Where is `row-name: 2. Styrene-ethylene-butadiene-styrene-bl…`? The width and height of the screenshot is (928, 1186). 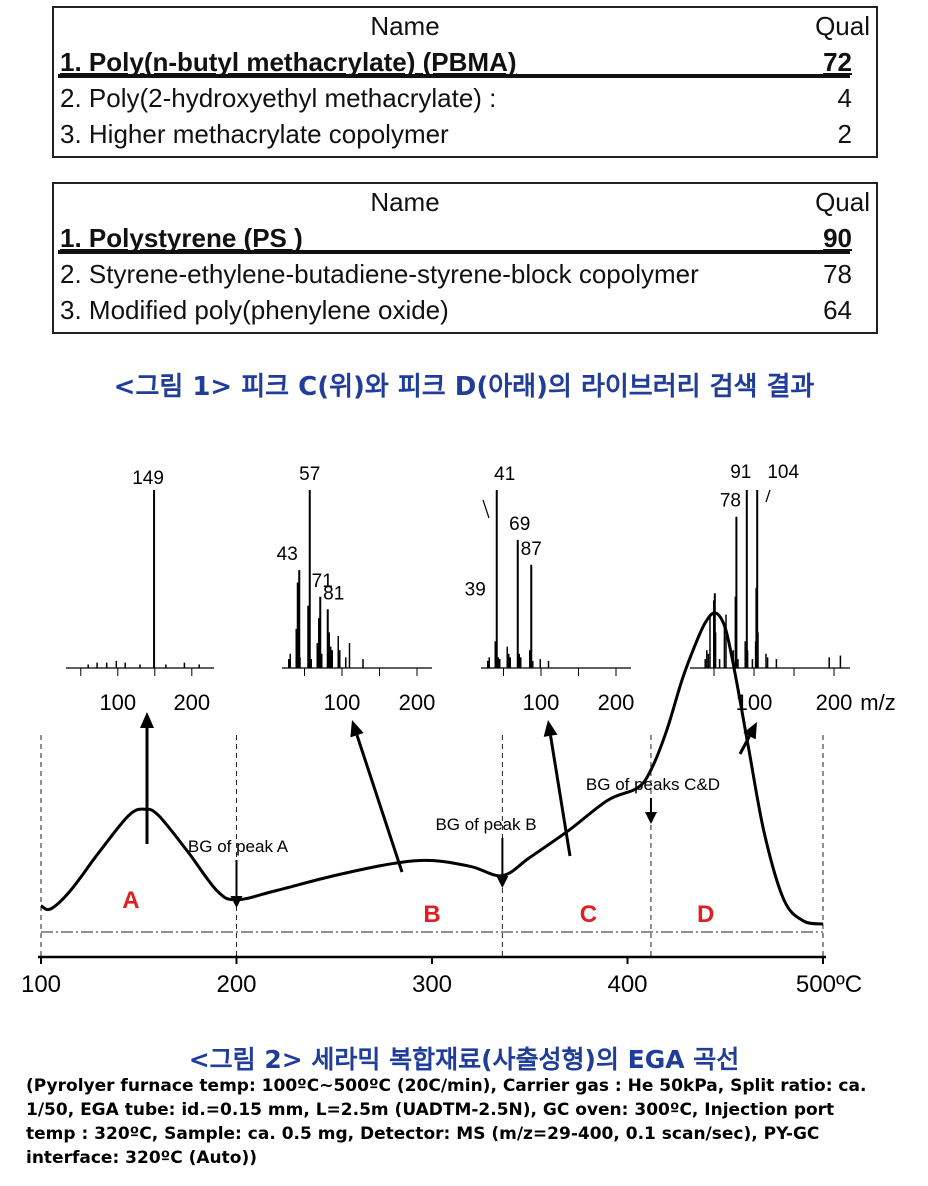
row-name: 2. Styrene-ethylene-butadiene-styrene-bl… is located at coordinates (379, 274).